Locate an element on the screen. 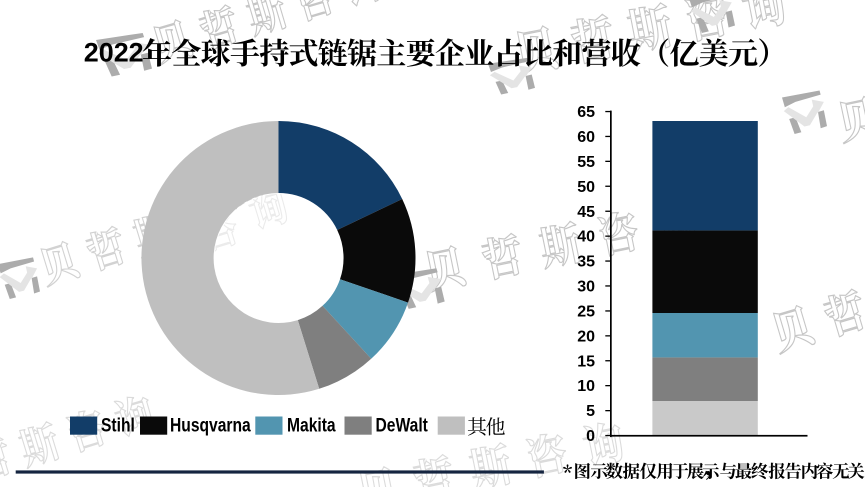 This screenshot has height=487, width=865. svg-text: 30 is located at coordinates (586, 287).